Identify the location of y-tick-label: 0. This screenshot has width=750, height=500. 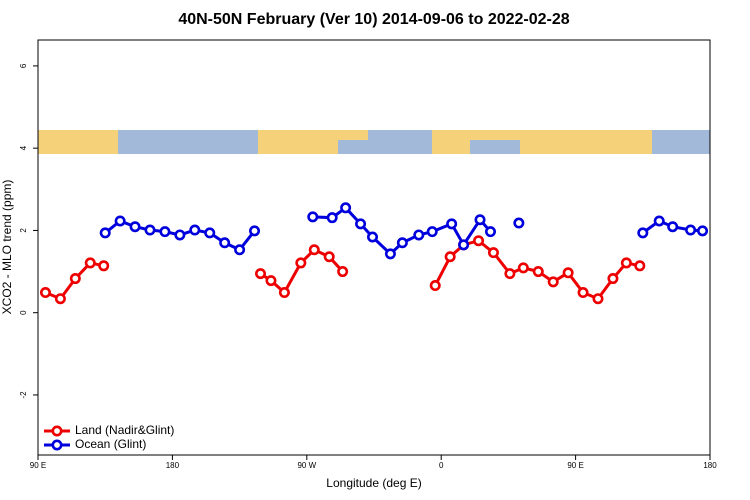
(23, 312).